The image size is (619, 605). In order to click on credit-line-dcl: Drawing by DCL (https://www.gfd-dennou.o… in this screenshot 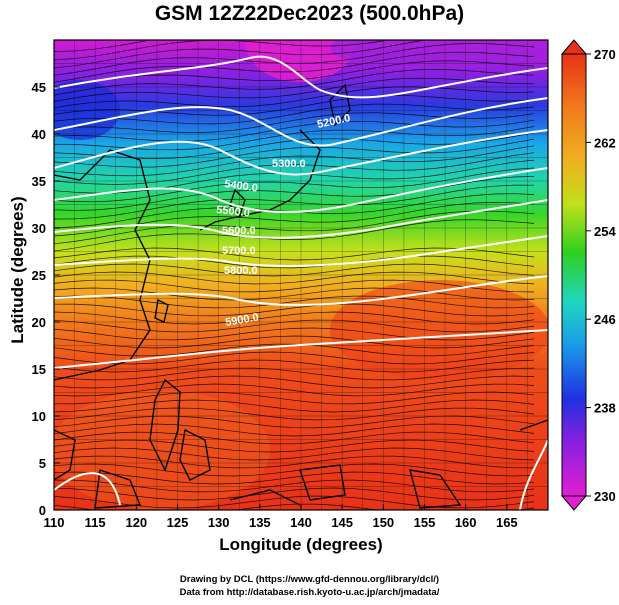, I will do `click(309, 579)`.